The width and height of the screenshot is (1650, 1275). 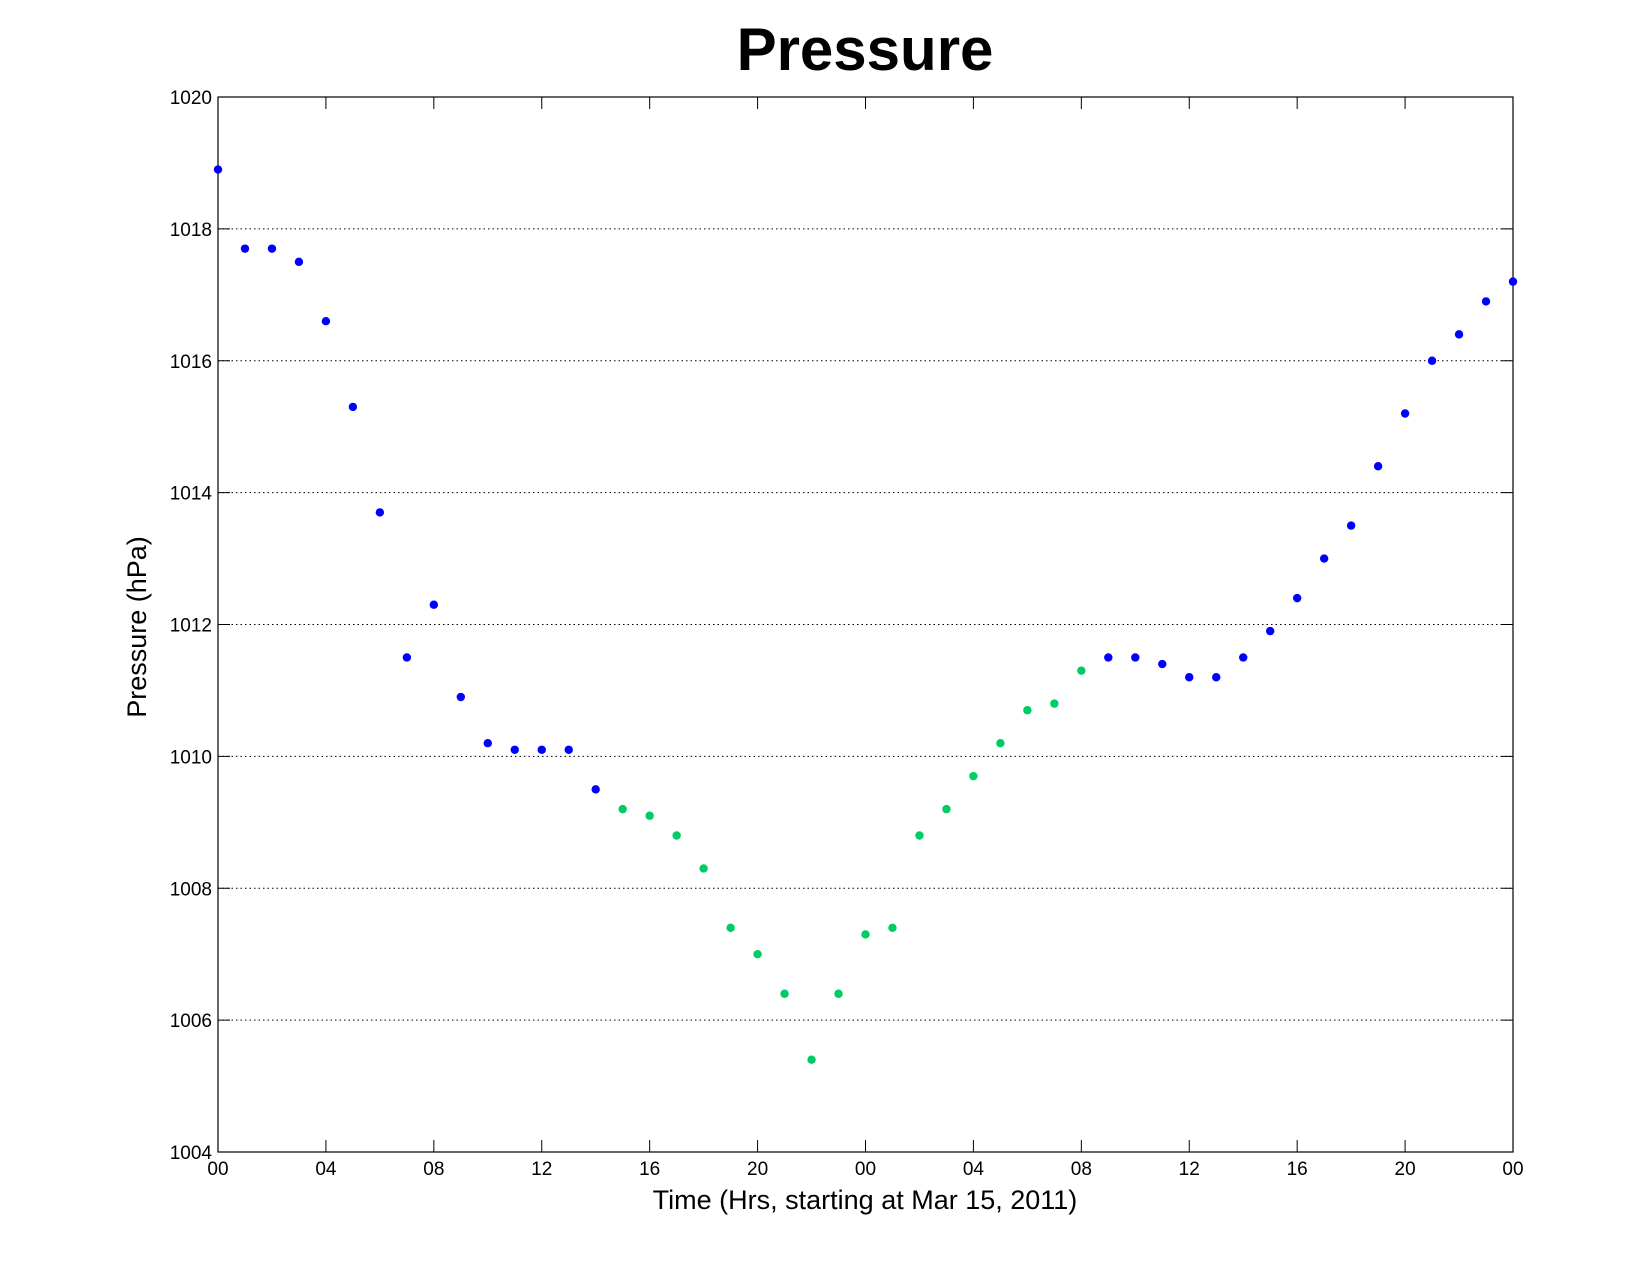 What do you see at coordinates (191, 1153) in the screenshot?
I see `y-tick-label: 1004` at bounding box center [191, 1153].